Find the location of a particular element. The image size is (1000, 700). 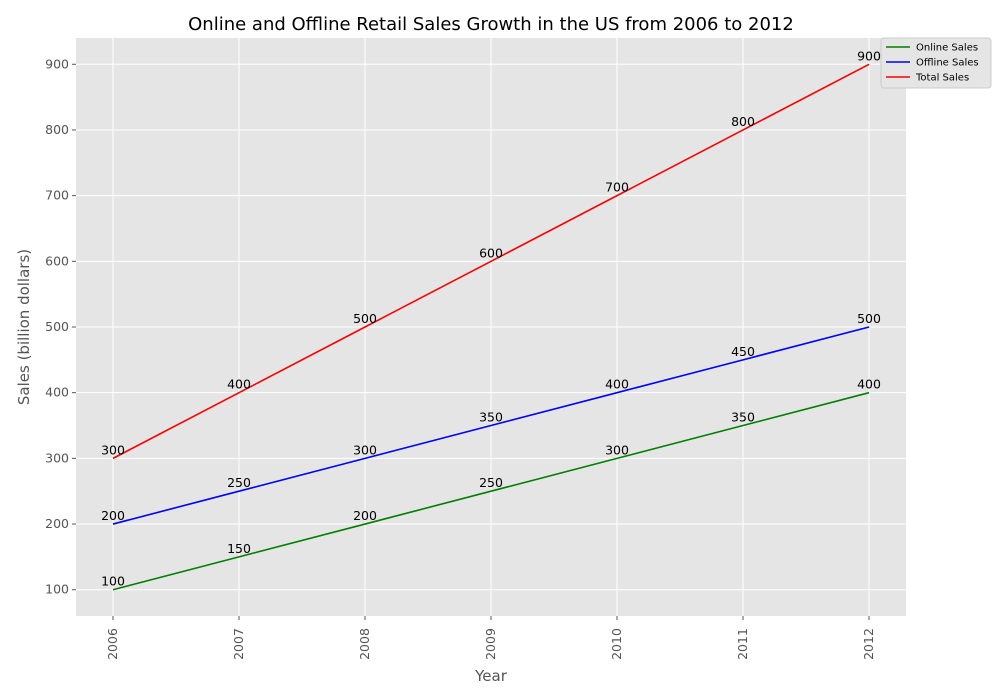

data-label: 900 is located at coordinates (869, 55).